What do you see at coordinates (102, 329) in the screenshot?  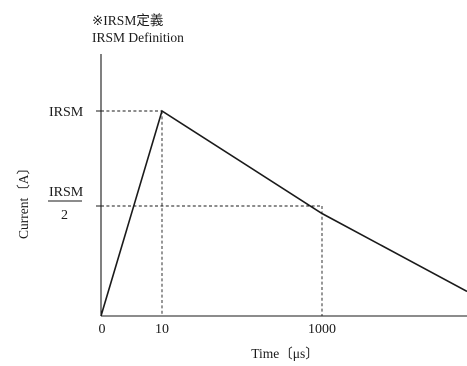 I see `x-tick-label-0: 0` at bounding box center [102, 329].